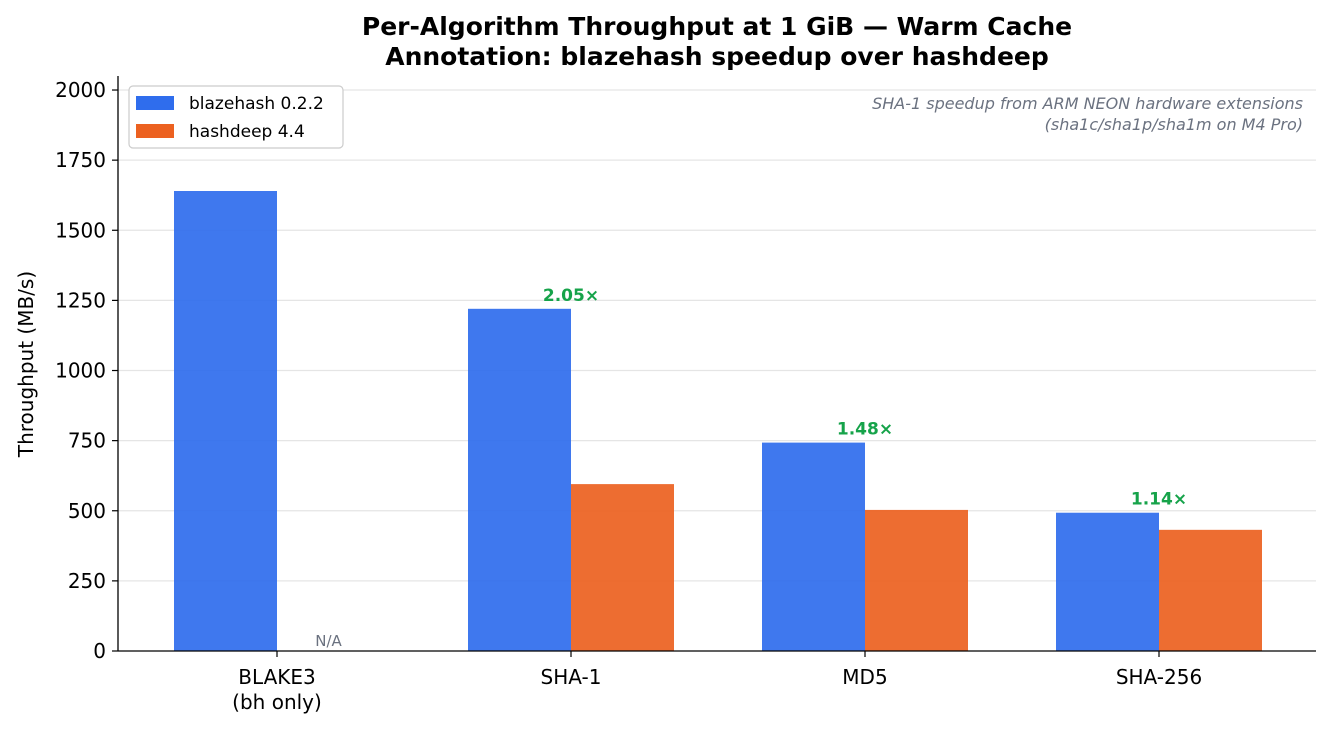 Image resolution: width=1330 pixels, height=734 pixels. I want to click on y-tick-label: 1750, so click(80, 160).